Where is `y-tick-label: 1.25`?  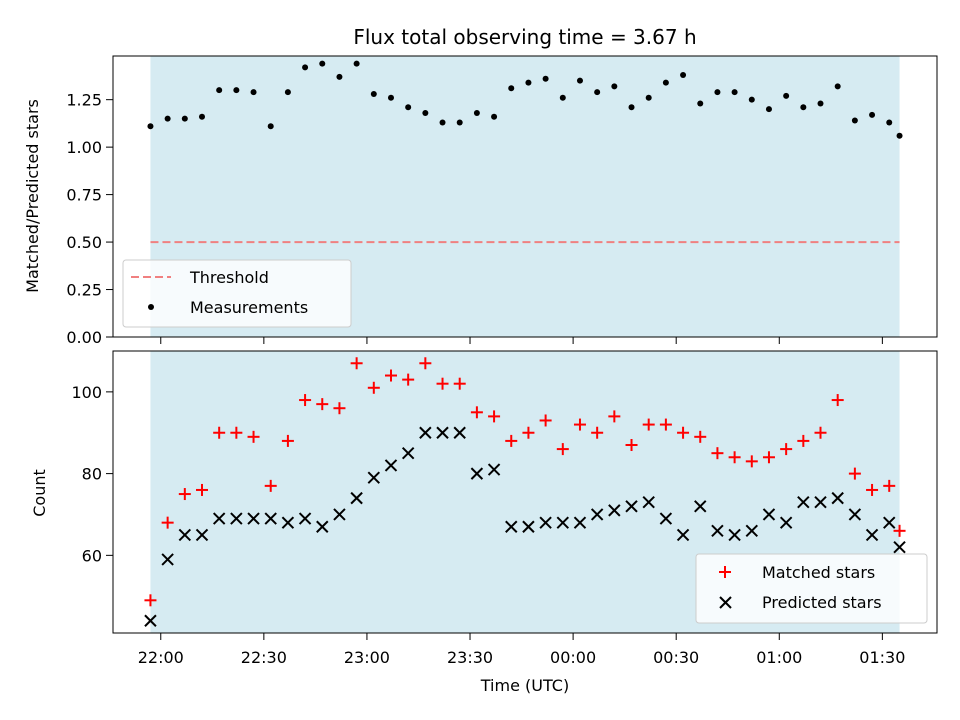 y-tick-label: 1.25 is located at coordinates (84, 100).